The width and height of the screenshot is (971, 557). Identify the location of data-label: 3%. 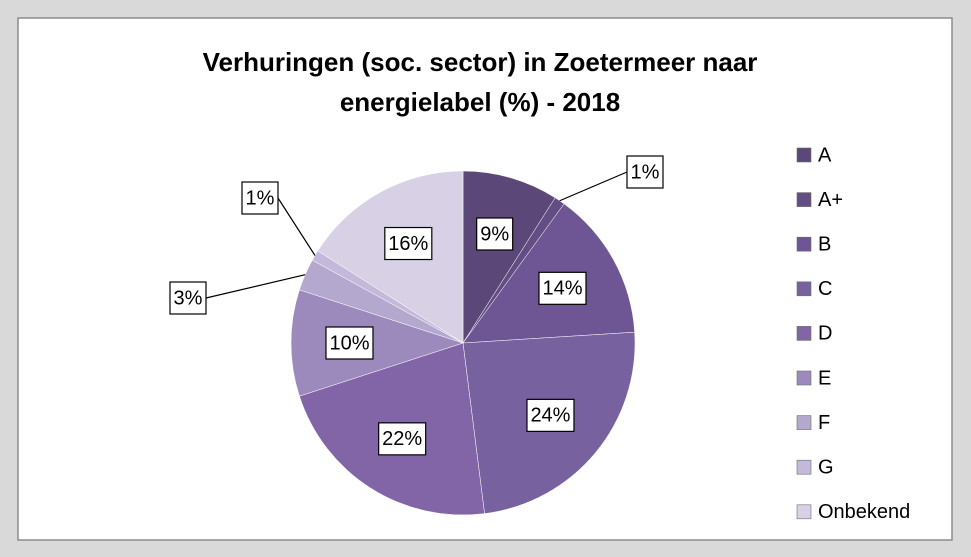
(188, 298).